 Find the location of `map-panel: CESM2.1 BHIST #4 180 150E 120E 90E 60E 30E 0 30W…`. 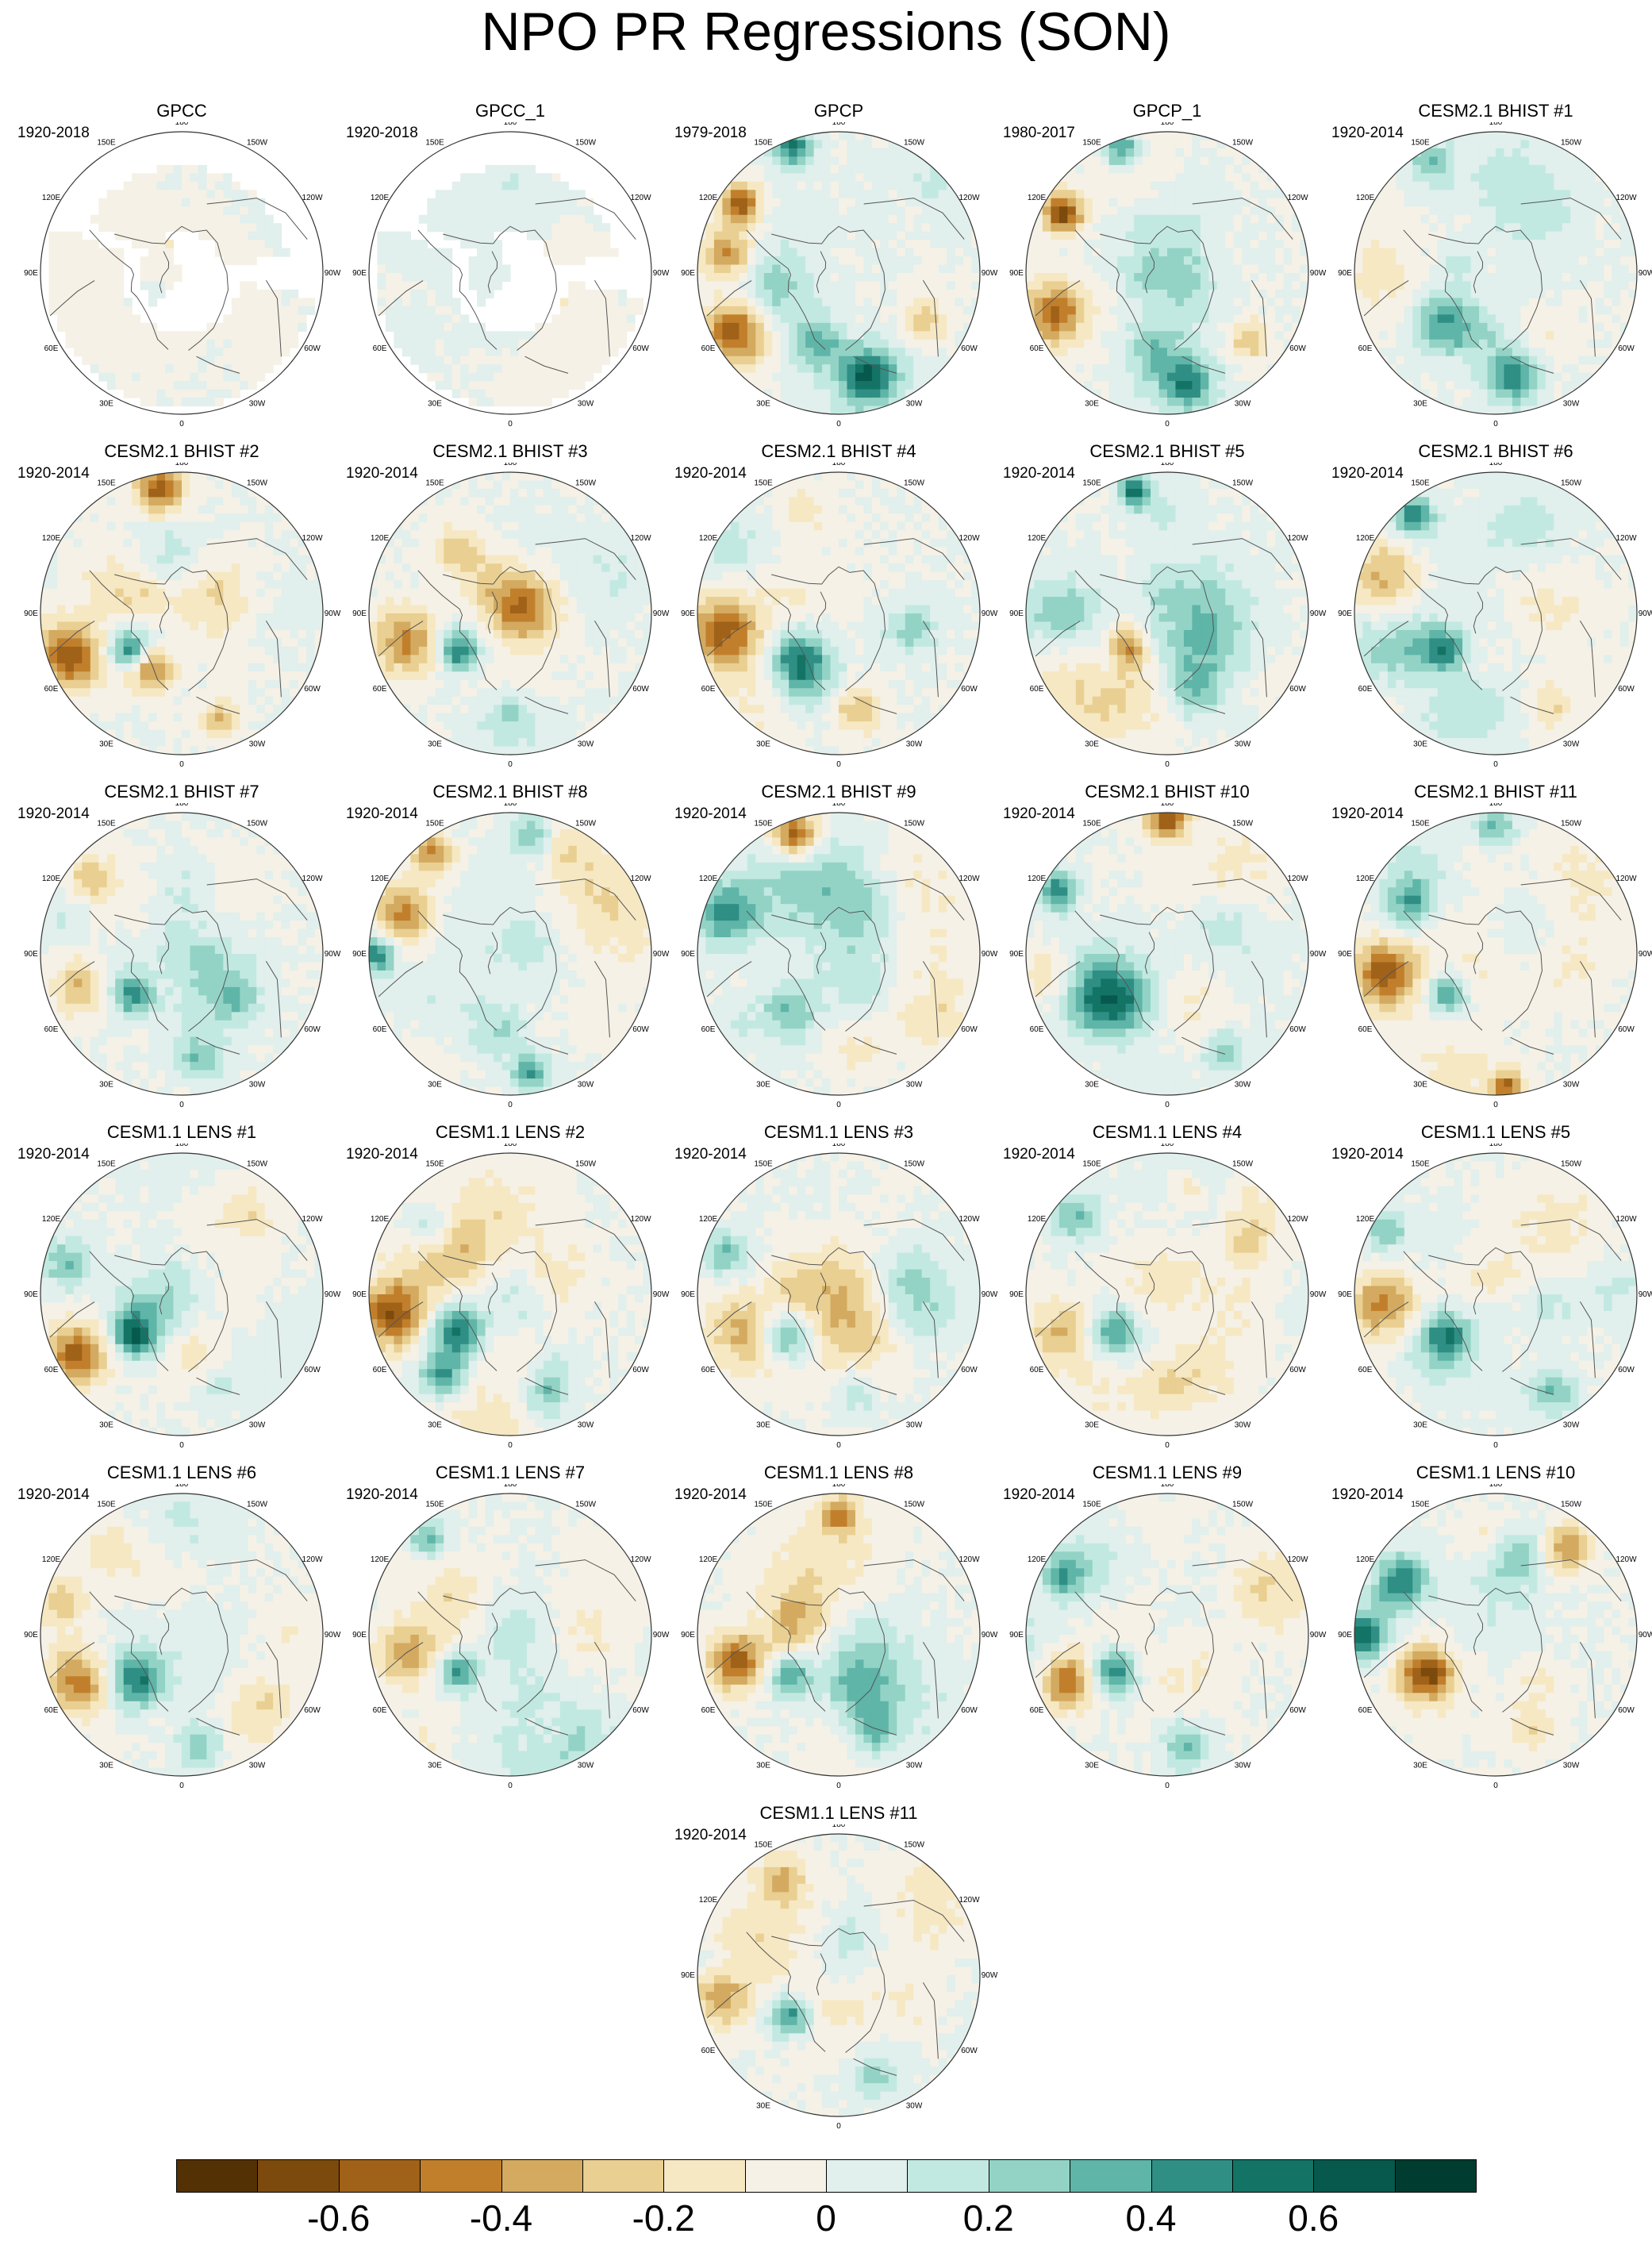

map-panel: CESM2.1 BHIST #4 180 150E 120E 90E 60E 30E 0 30W… is located at coordinates (838, 611).